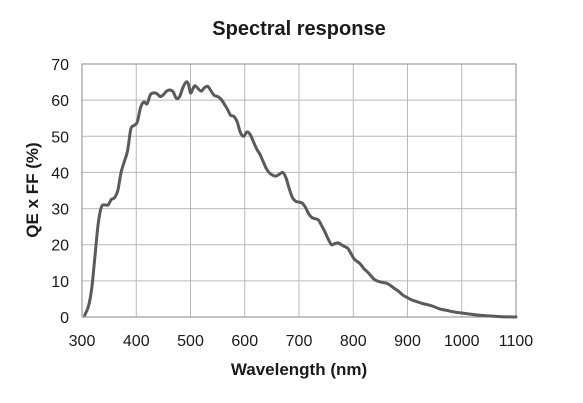 This screenshot has width=583, height=403. I want to click on y-tick-label-0: 0, so click(64, 318).